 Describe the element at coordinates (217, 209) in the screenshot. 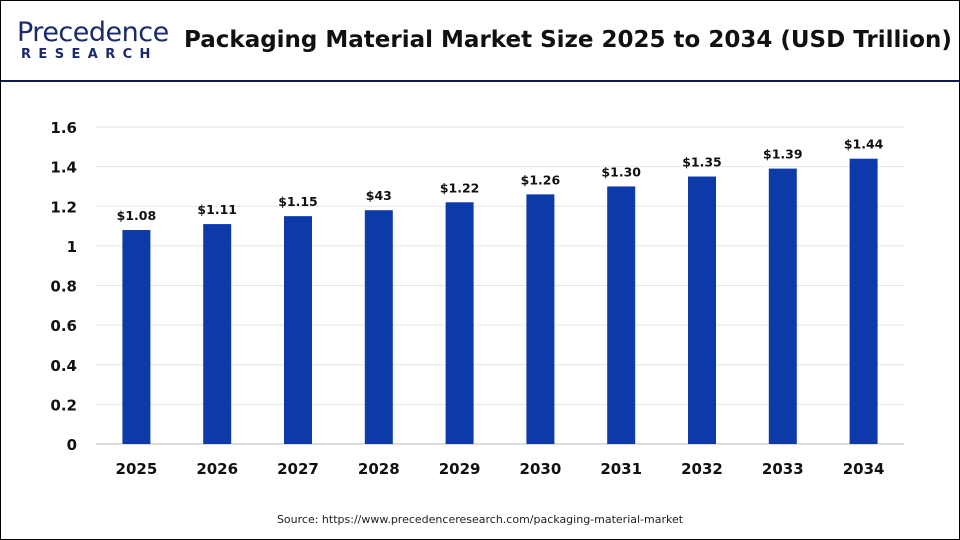

I see `data-label: $1.11` at that location.